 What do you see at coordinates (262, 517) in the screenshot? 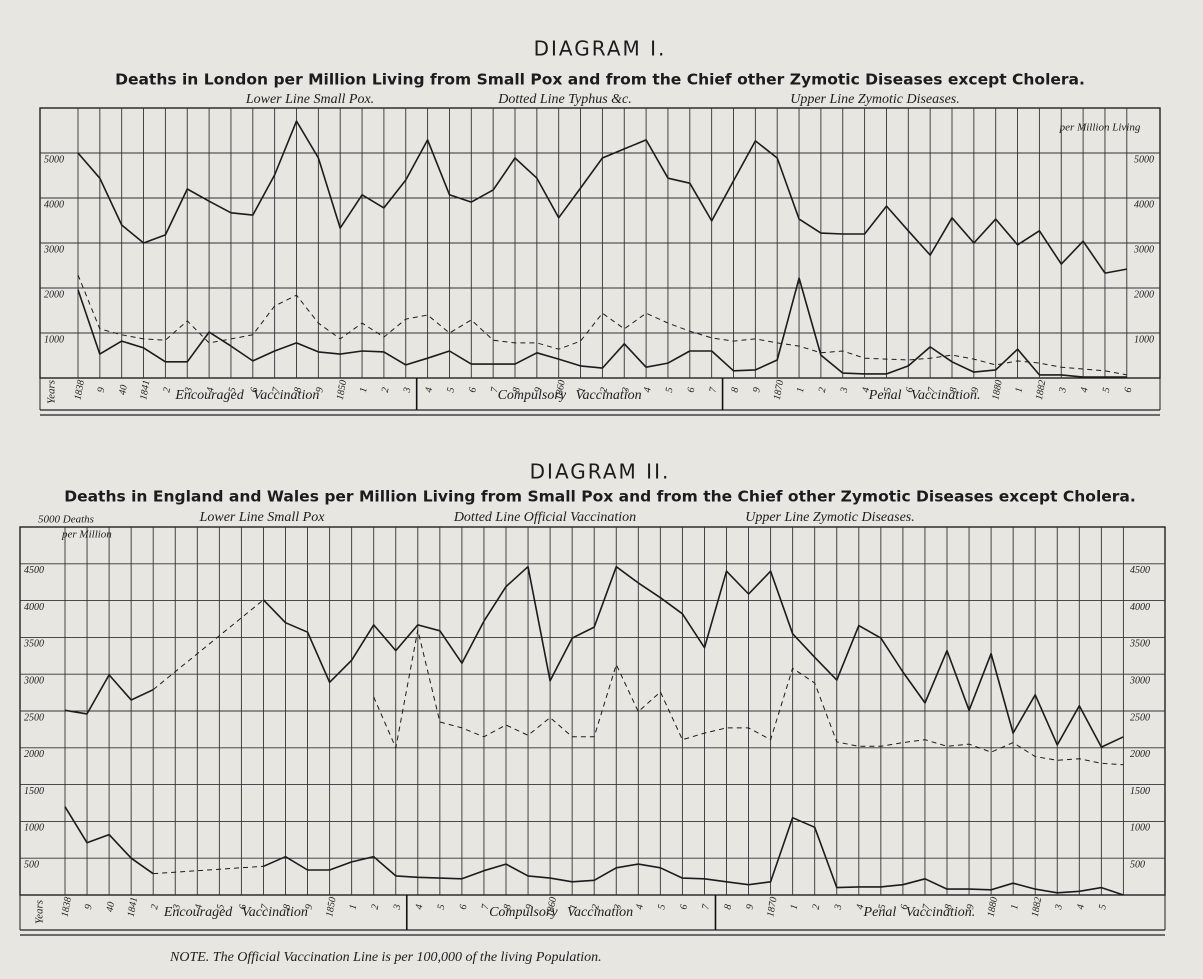
I see `legend-entry: Lower Line Small Pox` at bounding box center [262, 517].